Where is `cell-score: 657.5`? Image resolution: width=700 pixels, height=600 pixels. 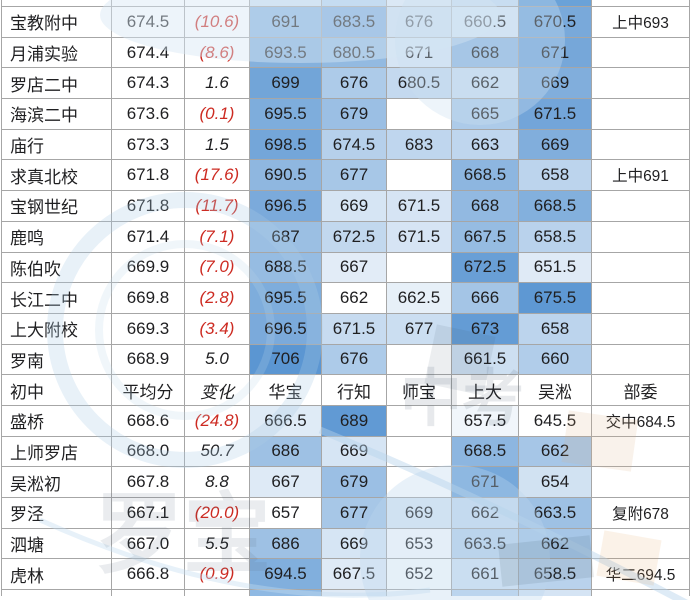 cell-score: 657.5 is located at coordinates (485, 420).